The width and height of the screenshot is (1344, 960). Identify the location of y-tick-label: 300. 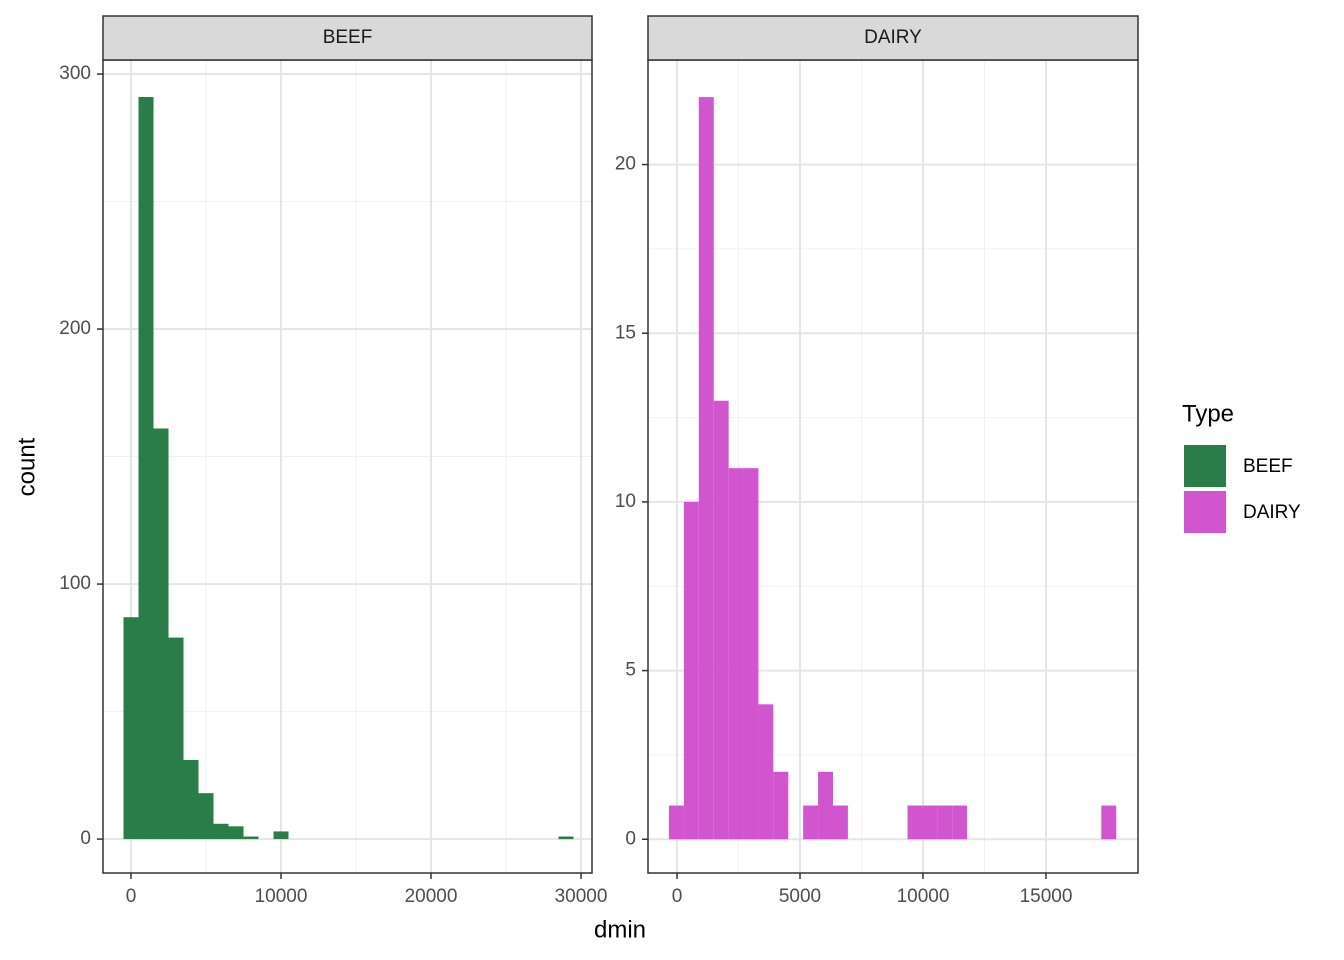
(75, 73).